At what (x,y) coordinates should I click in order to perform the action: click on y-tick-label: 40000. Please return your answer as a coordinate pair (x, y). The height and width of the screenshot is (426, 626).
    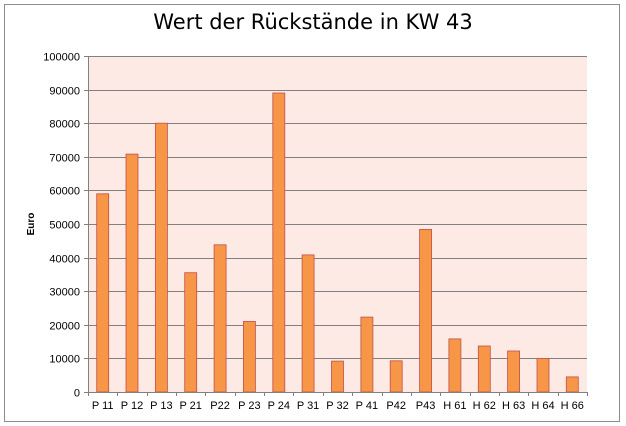
    Looking at the image, I should click on (64, 260).